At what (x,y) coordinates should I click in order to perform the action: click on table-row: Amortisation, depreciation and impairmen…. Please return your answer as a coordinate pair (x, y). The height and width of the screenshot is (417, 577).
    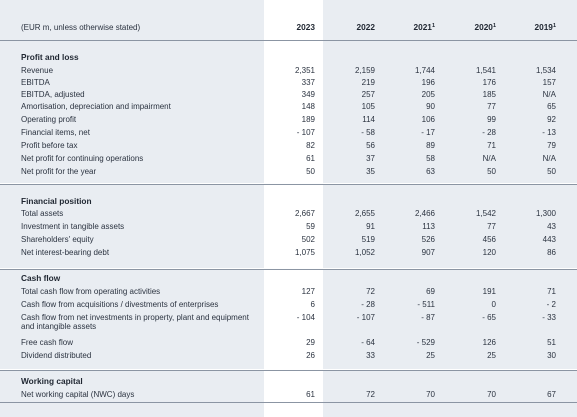
    Looking at the image, I should click on (288, 108).